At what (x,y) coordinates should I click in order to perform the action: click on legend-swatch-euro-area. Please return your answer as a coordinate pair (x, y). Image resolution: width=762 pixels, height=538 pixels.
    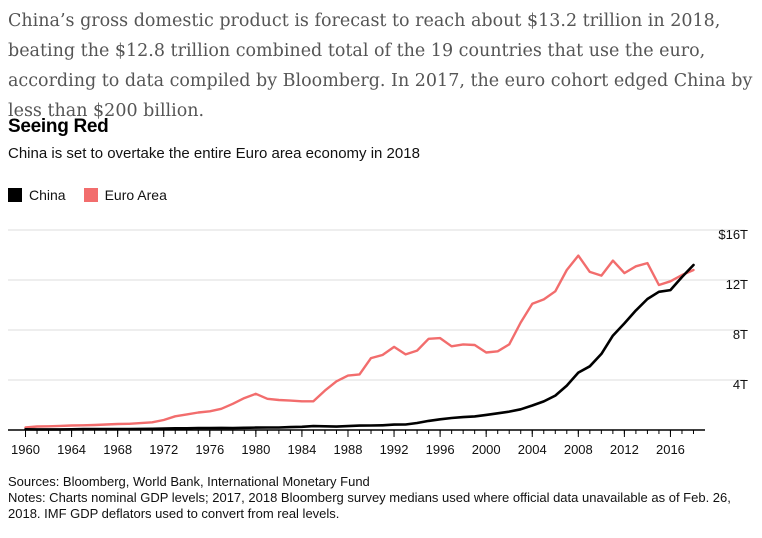
    Looking at the image, I should click on (90, 195).